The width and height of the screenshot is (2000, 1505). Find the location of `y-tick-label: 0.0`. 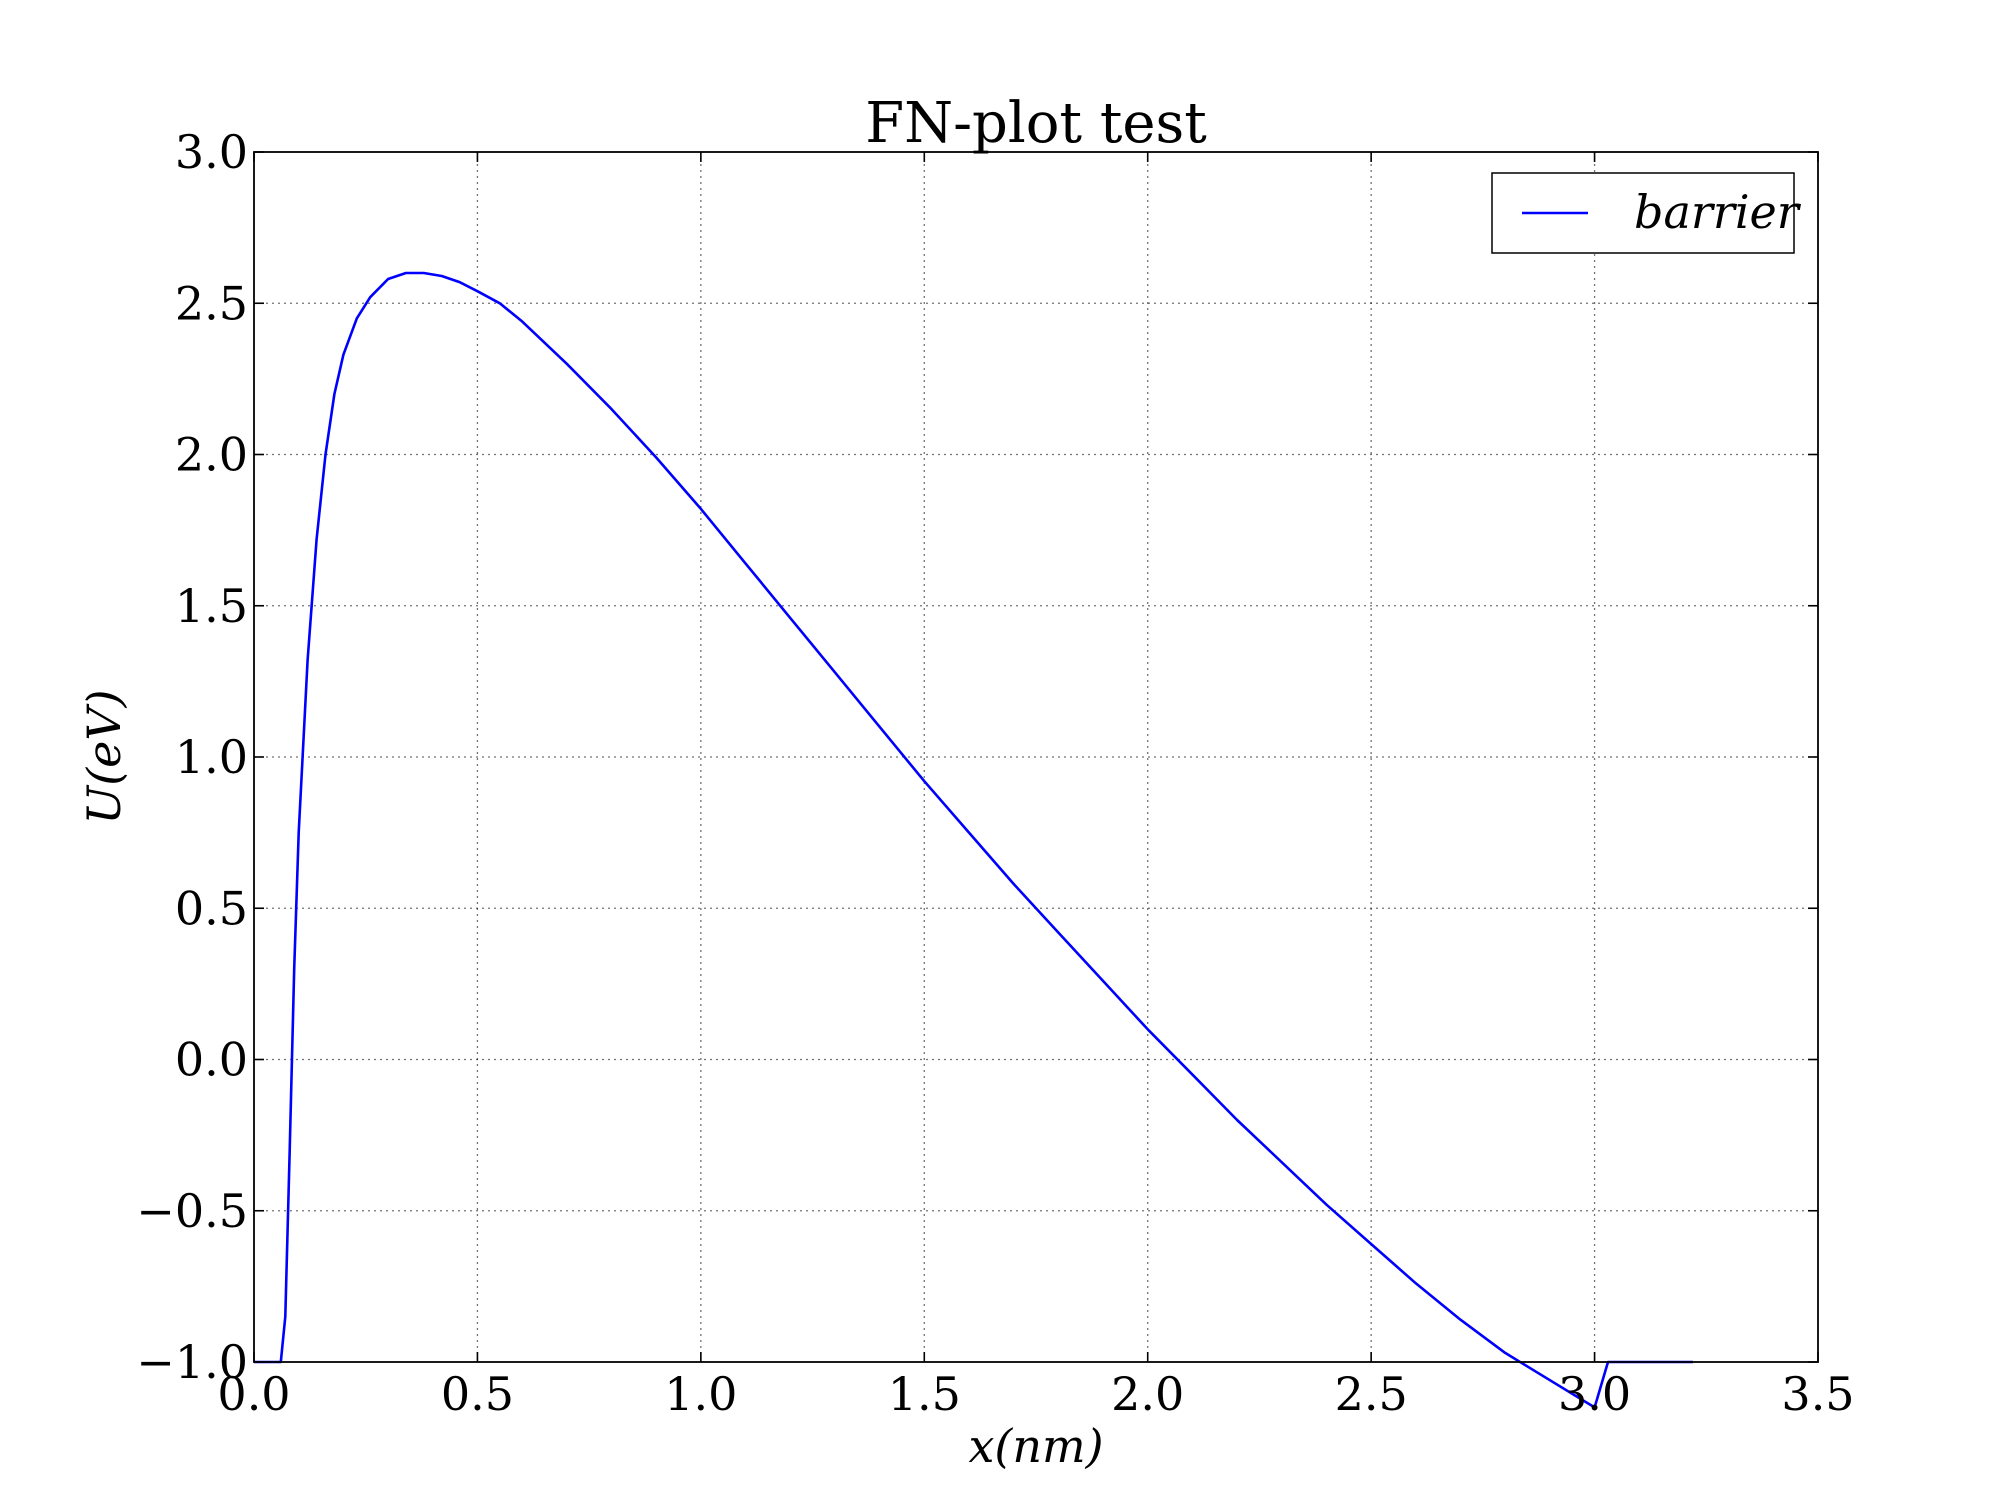

y-tick-label: 0.0 is located at coordinates (211, 1060).